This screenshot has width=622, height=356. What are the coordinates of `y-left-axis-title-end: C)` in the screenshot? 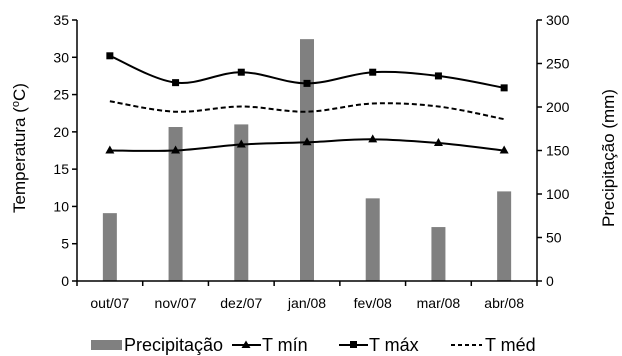 It's located at (19, 92).